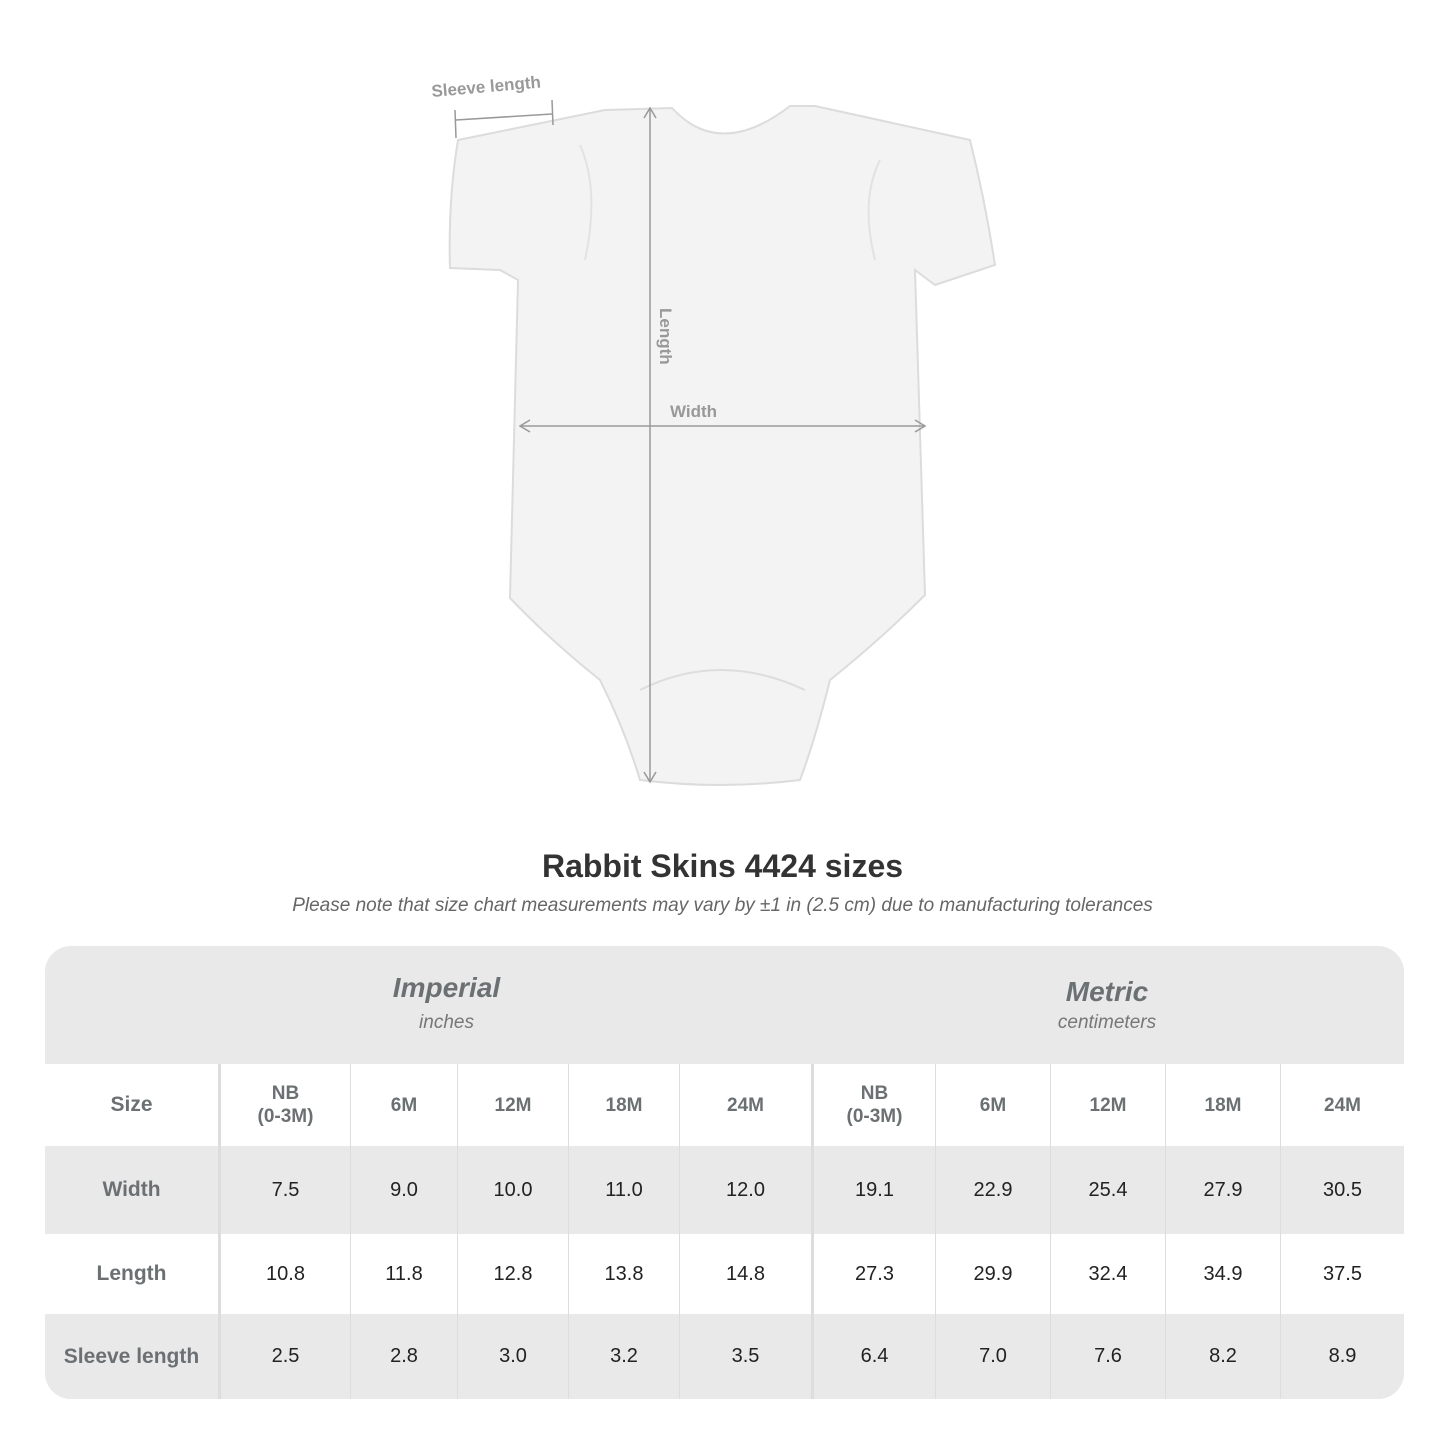 The width and height of the screenshot is (1445, 1445). What do you see at coordinates (446, 987) in the screenshot?
I see `imperial-label: Imperial` at bounding box center [446, 987].